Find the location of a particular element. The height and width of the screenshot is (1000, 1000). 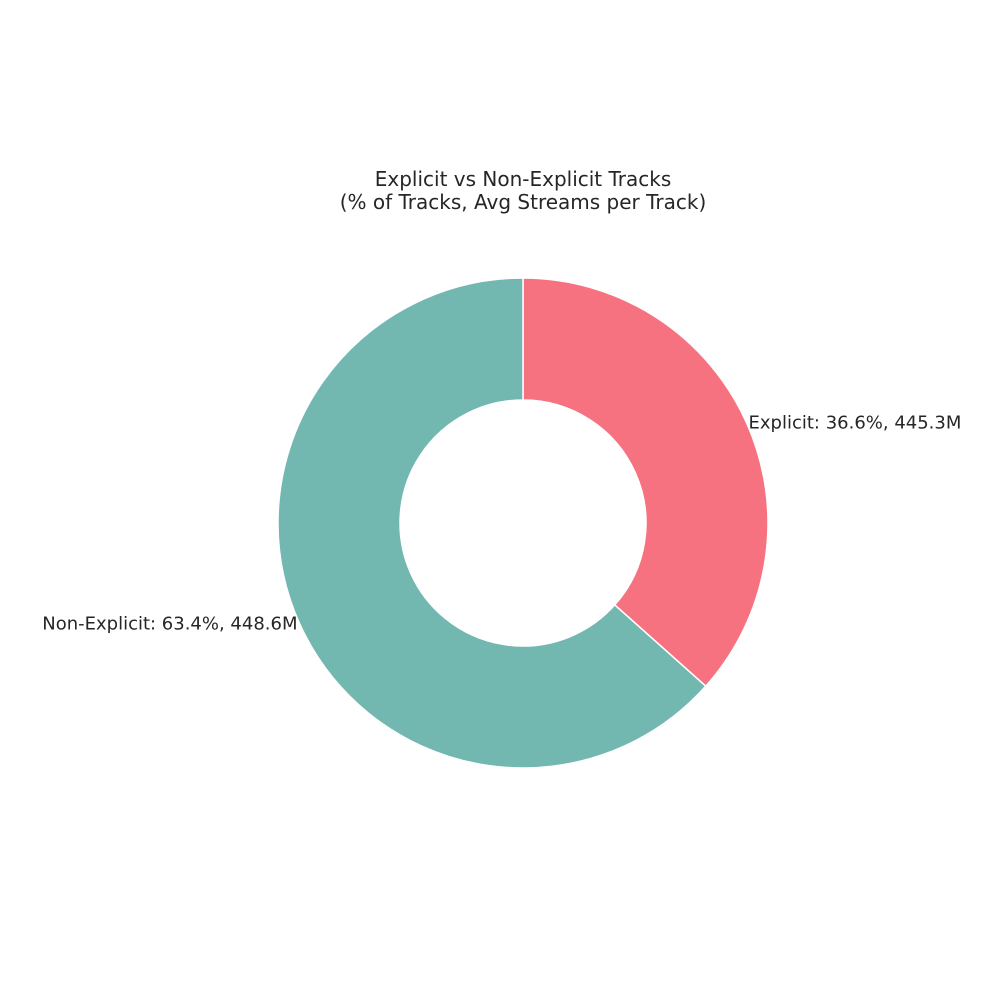

chart-subtitle: (% of Tracks, Avg Streams per Track) is located at coordinates (523, 202).